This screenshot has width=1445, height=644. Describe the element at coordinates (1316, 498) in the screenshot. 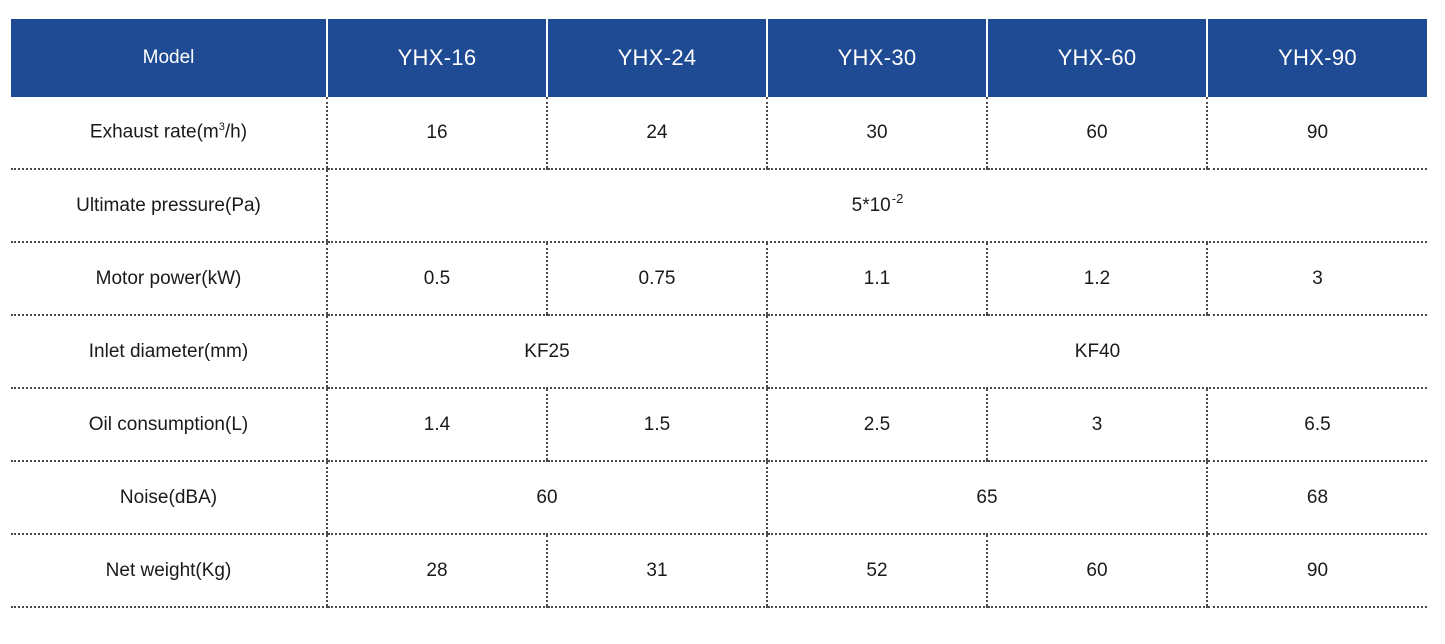

I see `cell-value: 68` at that location.